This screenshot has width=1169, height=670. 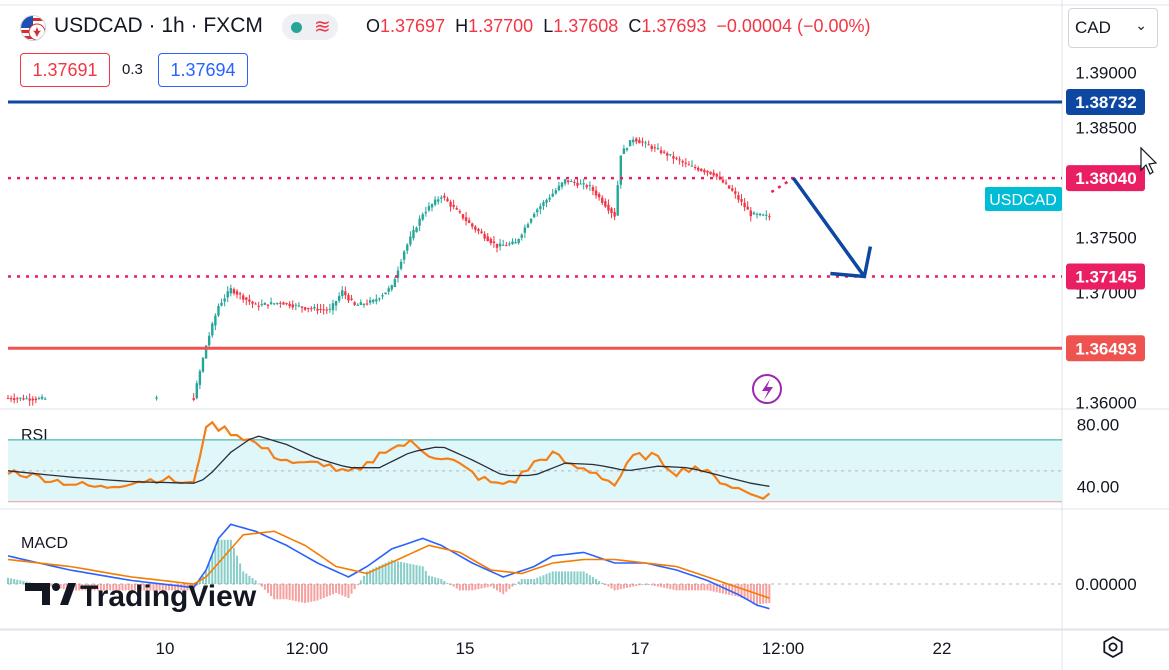 What do you see at coordinates (158, 25) in the screenshot?
I see `symbol-title: USDCAD · 1h · FXCM` at bounding box center [158, 25].